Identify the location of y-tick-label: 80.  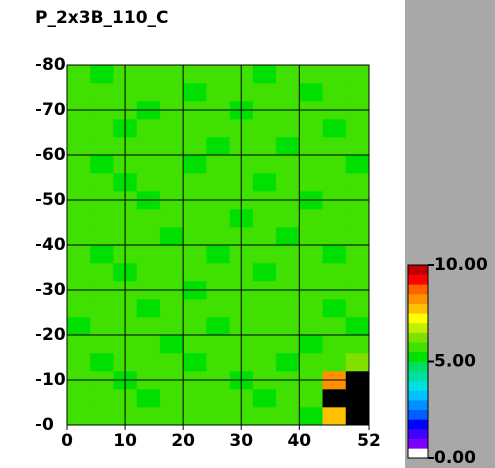
(54, 65).